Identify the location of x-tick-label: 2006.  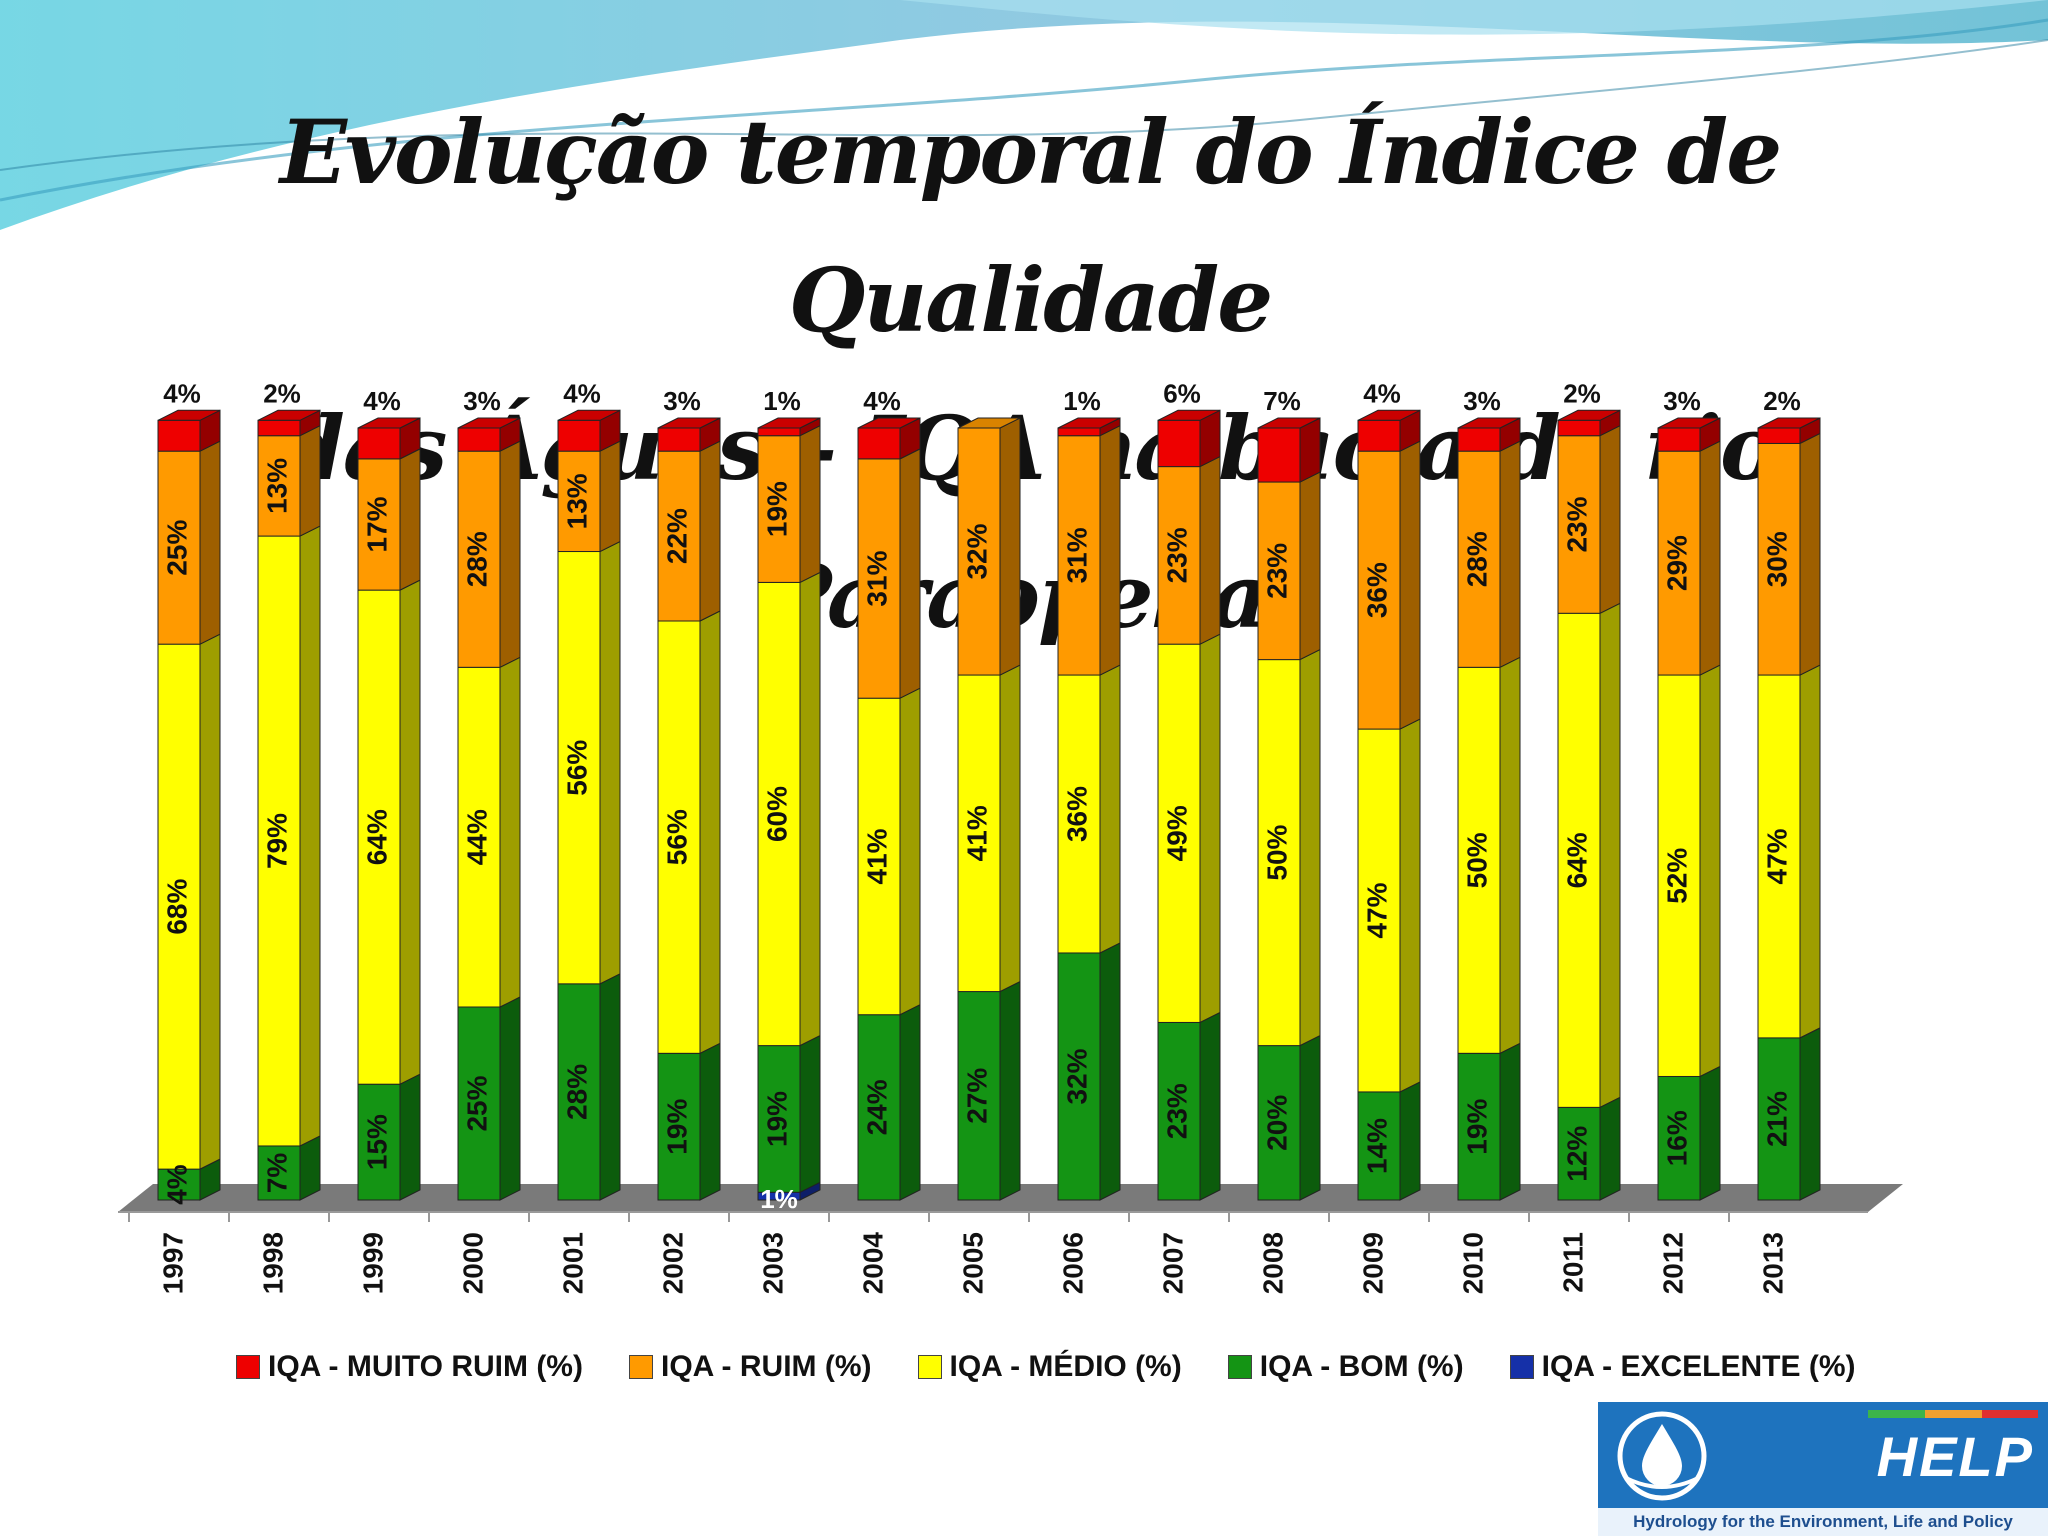
(1072, 1263).